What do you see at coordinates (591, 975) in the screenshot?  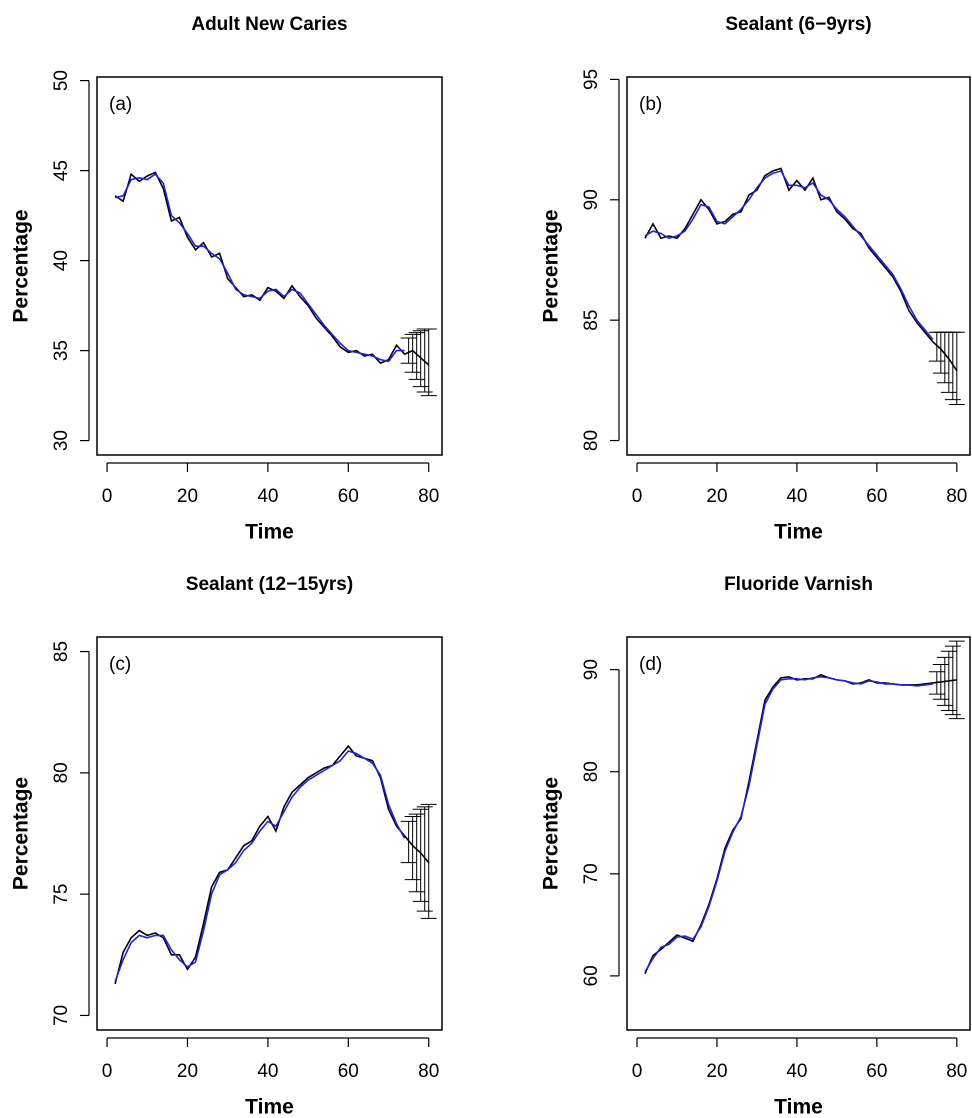 I see `y-tick-label: 60` at bounding box center [591, 975].